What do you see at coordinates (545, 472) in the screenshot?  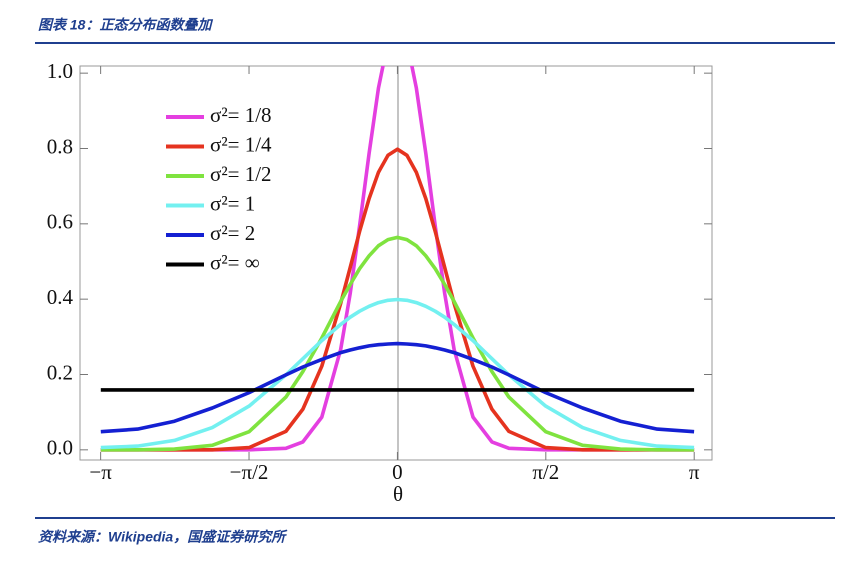 I see `x-tick-label: π/2` at bounding box center [545, 472].